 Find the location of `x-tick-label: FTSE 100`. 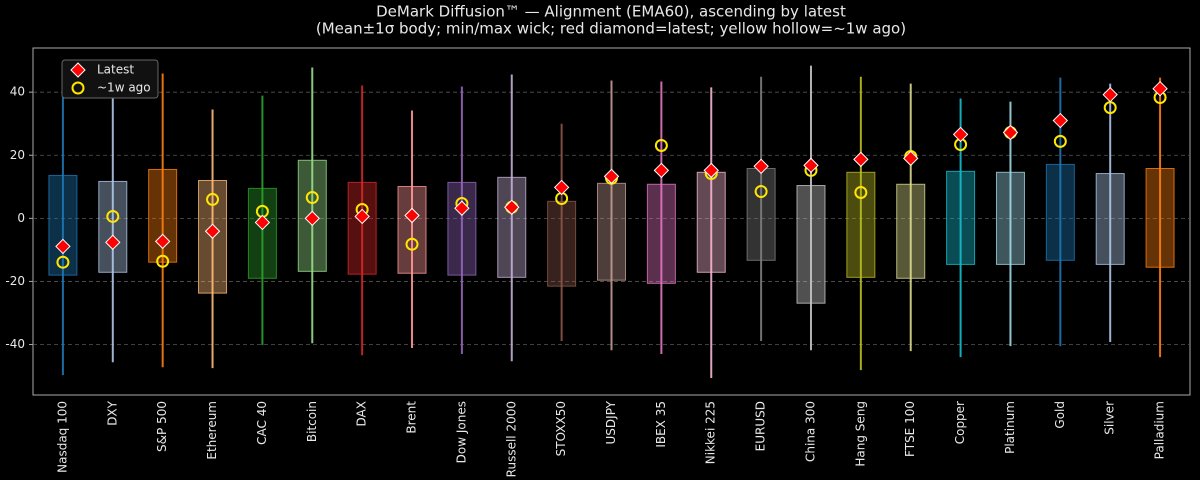

x-tick-label: FTSE 100 is located at coordinates (910, 429).